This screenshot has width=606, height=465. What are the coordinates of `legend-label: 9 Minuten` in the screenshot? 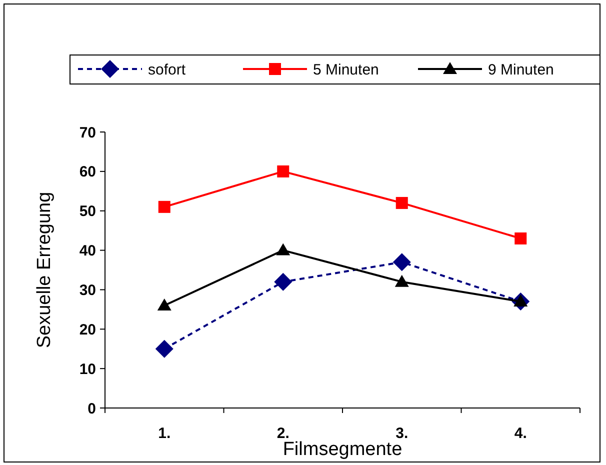 It's located at (521, 69).